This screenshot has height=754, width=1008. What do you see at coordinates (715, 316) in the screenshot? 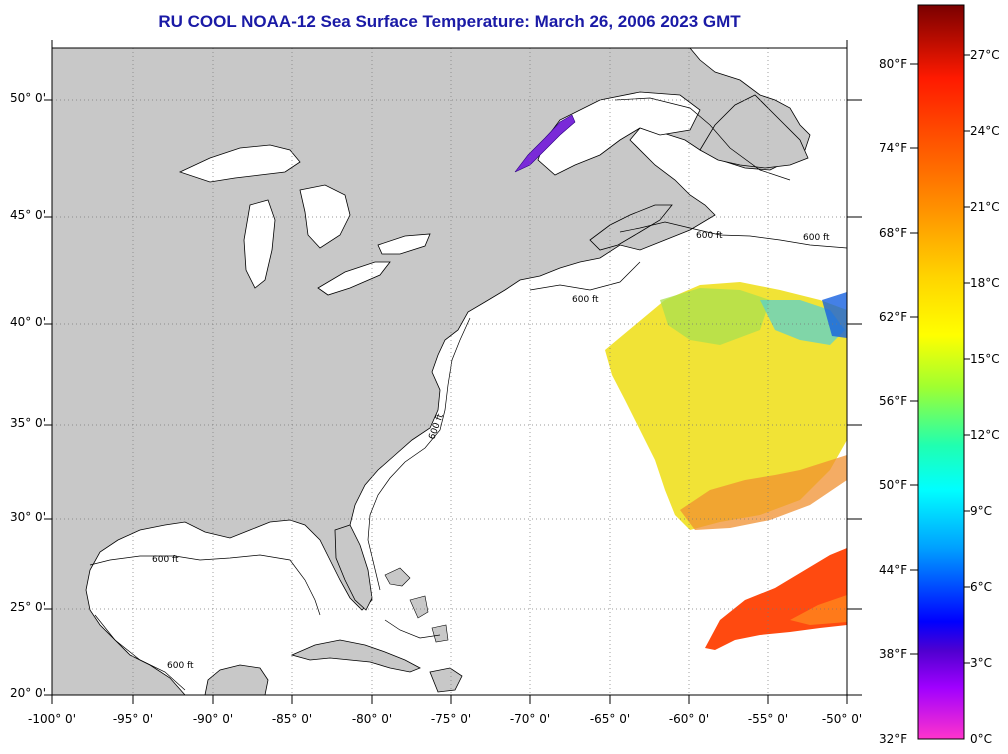
I see `sst-patch-green` at bounding box center [715, 316].